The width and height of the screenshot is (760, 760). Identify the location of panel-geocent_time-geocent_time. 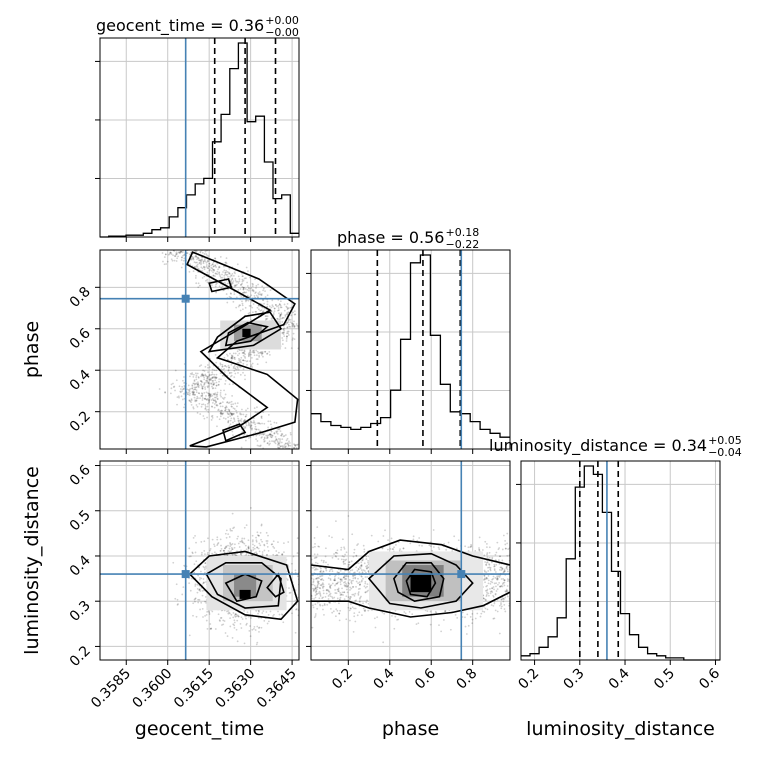
(199, 137).